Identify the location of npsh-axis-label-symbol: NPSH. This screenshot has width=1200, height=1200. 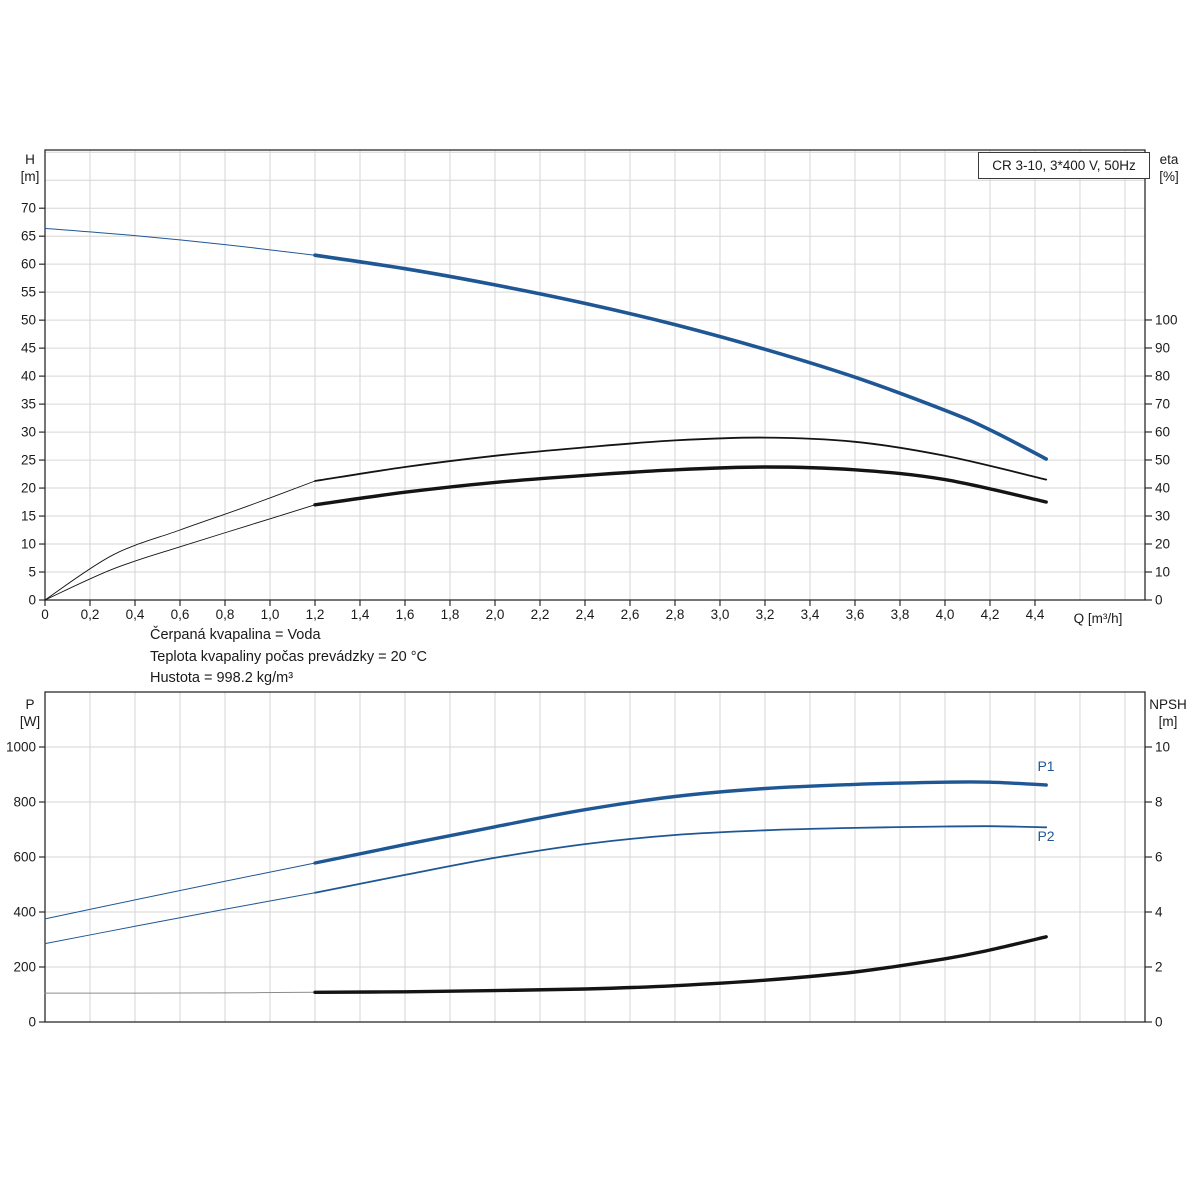
(1168, 704).